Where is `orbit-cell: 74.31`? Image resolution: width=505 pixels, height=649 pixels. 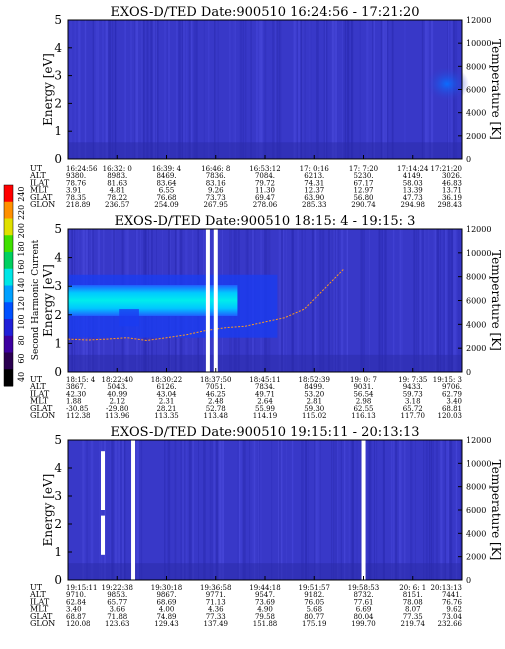 orbit-cell: 74.31 is located at coordinates (314, 183).